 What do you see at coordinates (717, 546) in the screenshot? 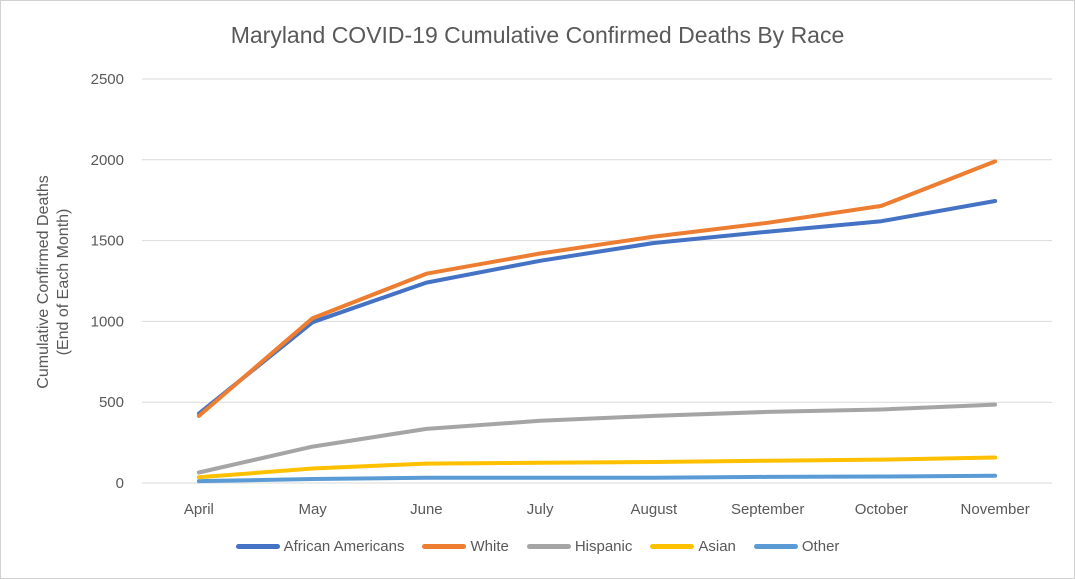
I see `legend-label: Asian` at bounding box center [717, 546].